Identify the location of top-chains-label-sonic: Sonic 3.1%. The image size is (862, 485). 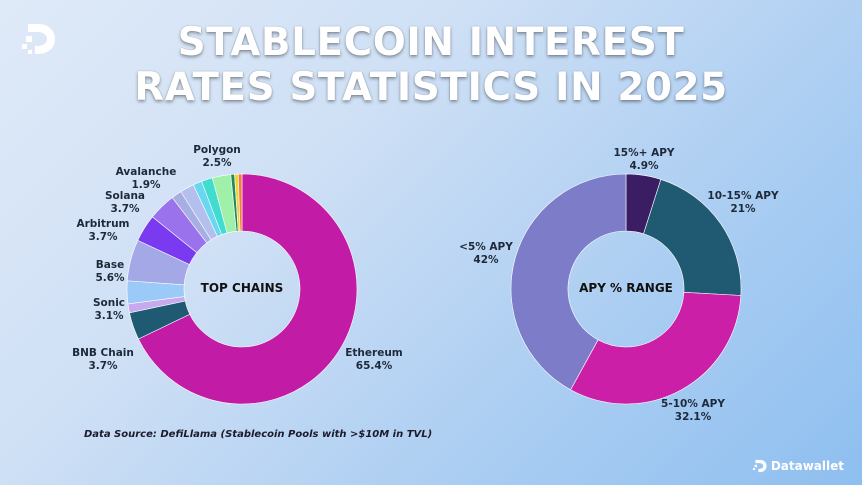
(109, 309).